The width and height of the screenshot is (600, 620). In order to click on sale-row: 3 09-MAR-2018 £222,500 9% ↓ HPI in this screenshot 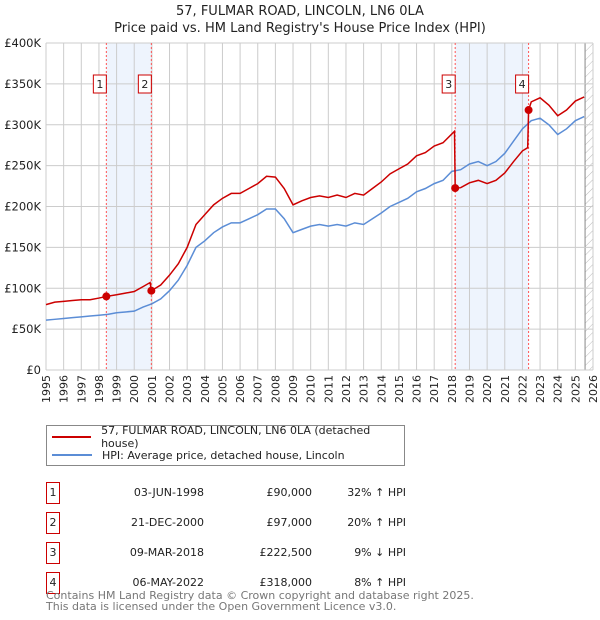, I will do `click(226, 553)`.